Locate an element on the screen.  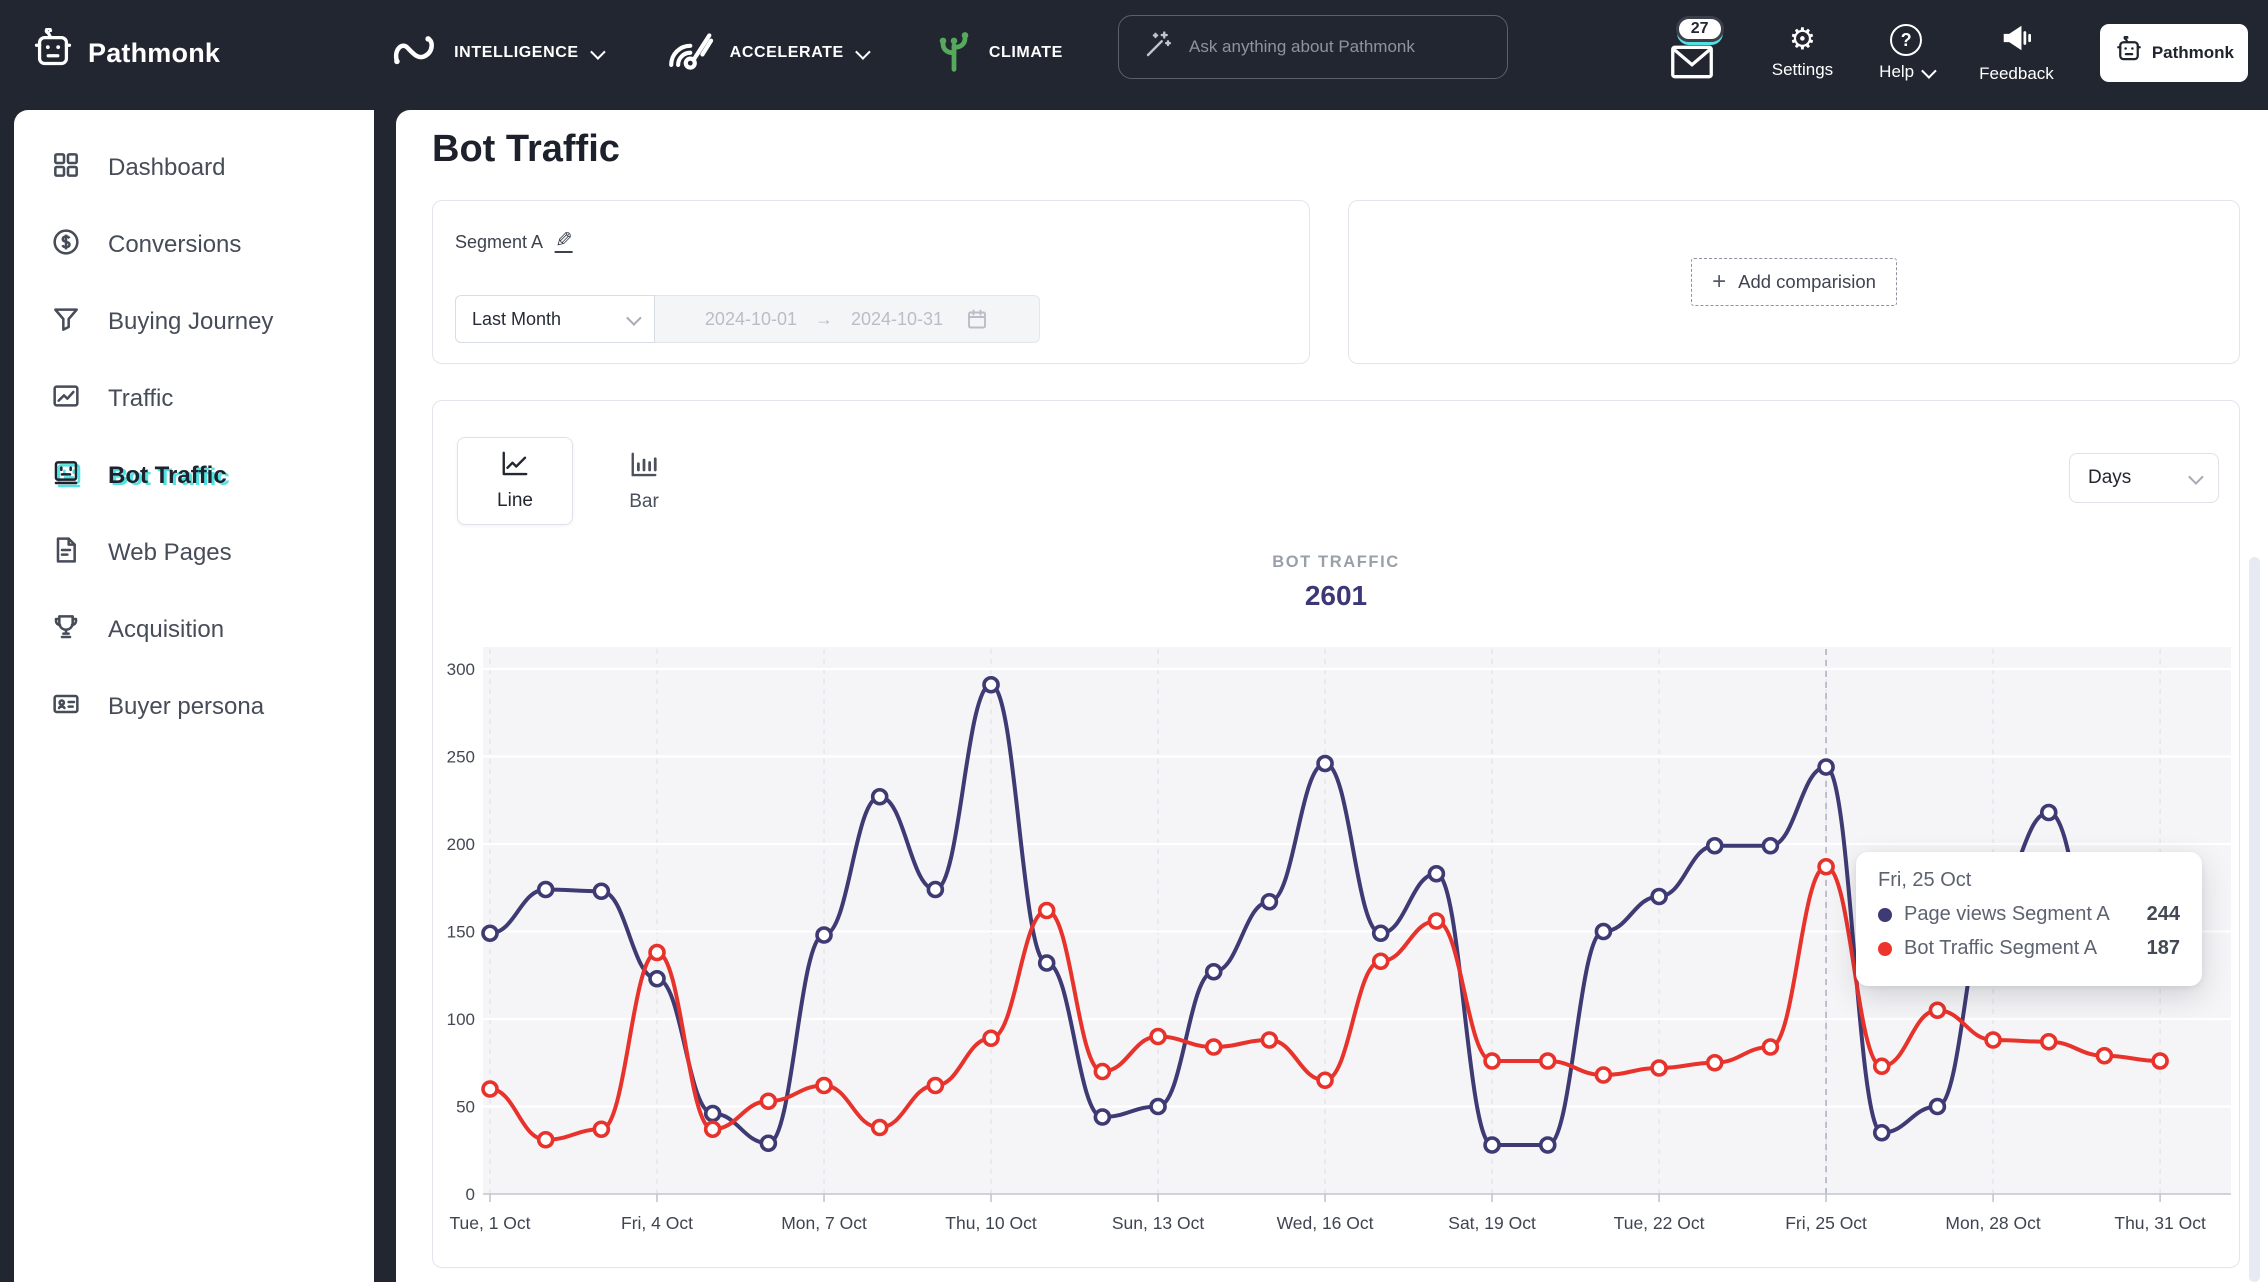
envelope-icon is located at coordinates (1692, 64).